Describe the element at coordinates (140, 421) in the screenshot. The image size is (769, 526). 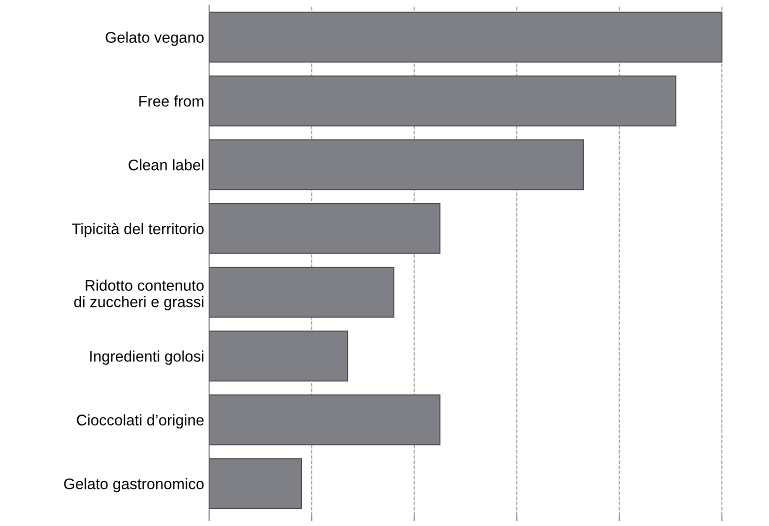
I see `y-tick-label: Cioccolati d’origine` at that location.